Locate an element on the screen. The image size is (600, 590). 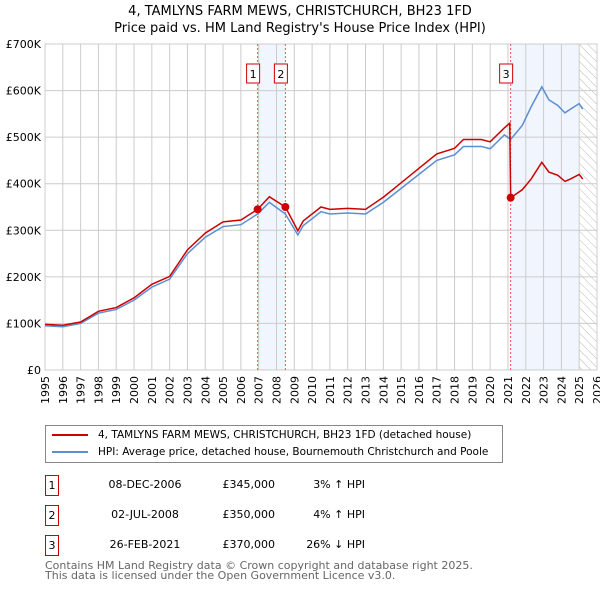
x-tick-label: 2001 is located at coordinates (152, 390).